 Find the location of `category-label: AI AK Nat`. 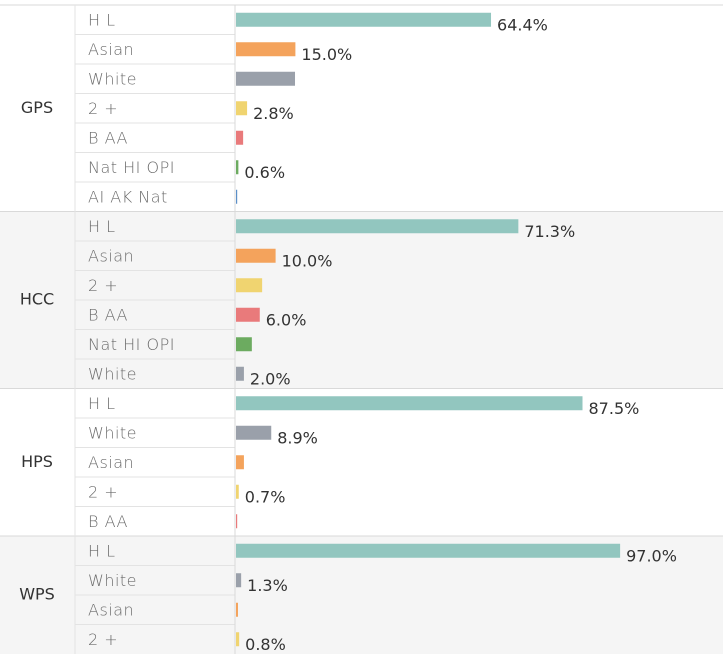

category-label: AI AK Nat is located at coordinates (128, 196).